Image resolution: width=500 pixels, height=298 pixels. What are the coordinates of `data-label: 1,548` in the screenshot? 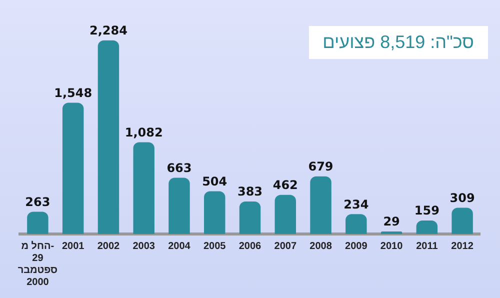 It's located at (73, 93).